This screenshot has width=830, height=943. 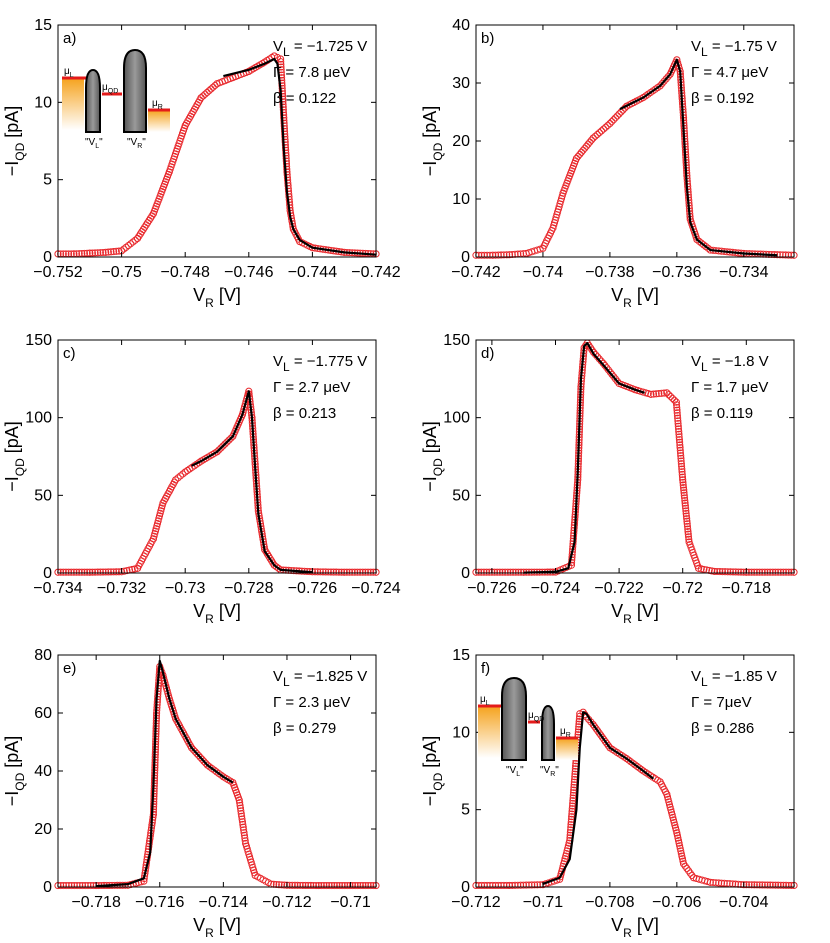 I want to click on y-tick-label: 80, so click(x=43, y=655).